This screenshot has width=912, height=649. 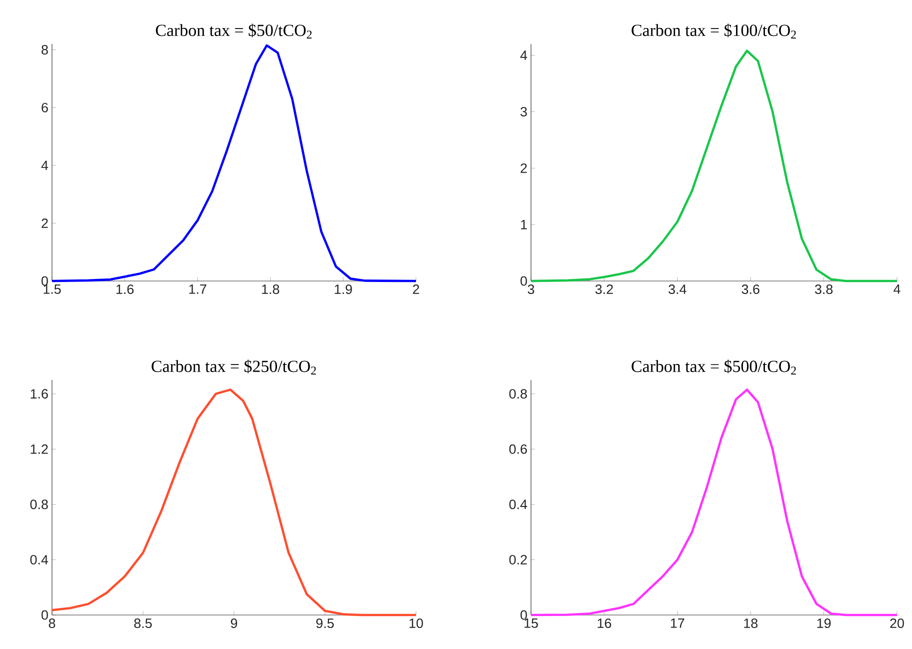 What do you see at coordinates (271, 289) in the screenshot?
I see `x-tick-label: 1.8` at bounding box center [271, 289].